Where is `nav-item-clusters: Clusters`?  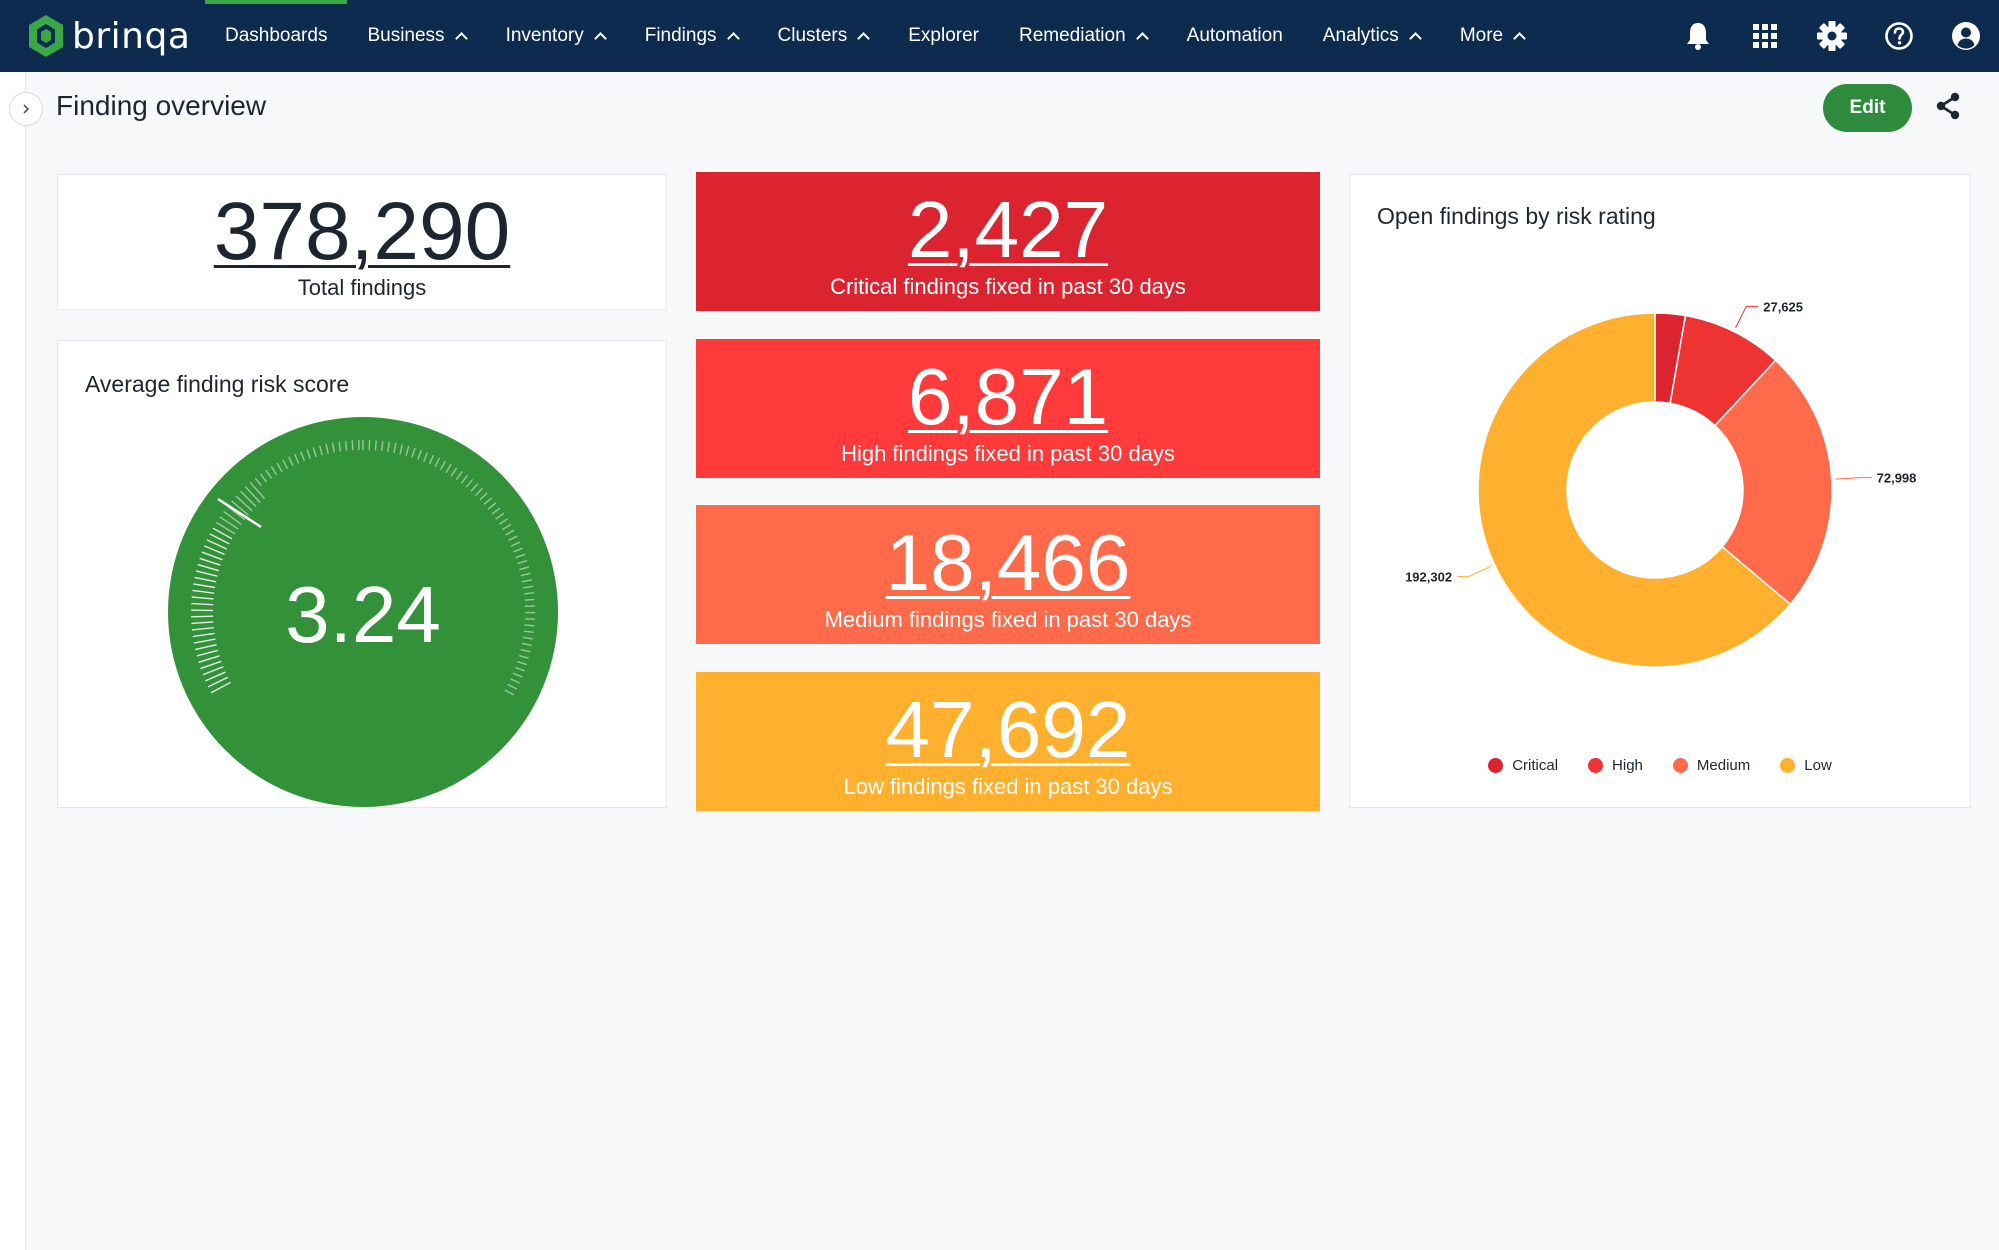 nav-item-clusters: Clusters is located at coordinates (823, 36).